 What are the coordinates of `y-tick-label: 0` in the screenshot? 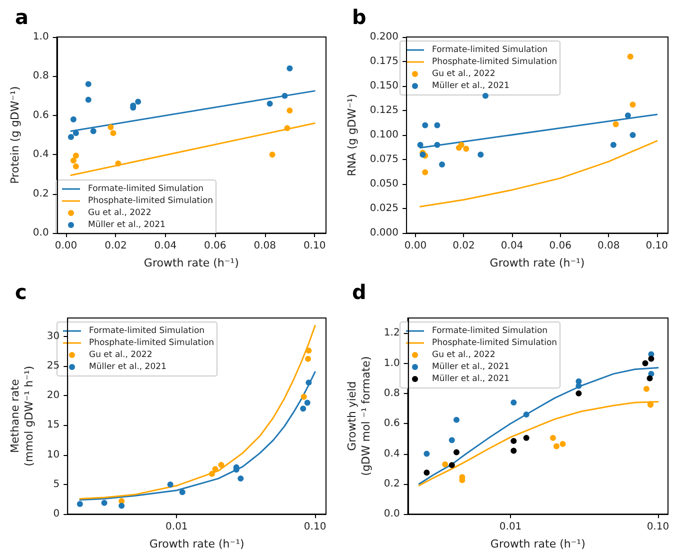 It's located at (56, 514).